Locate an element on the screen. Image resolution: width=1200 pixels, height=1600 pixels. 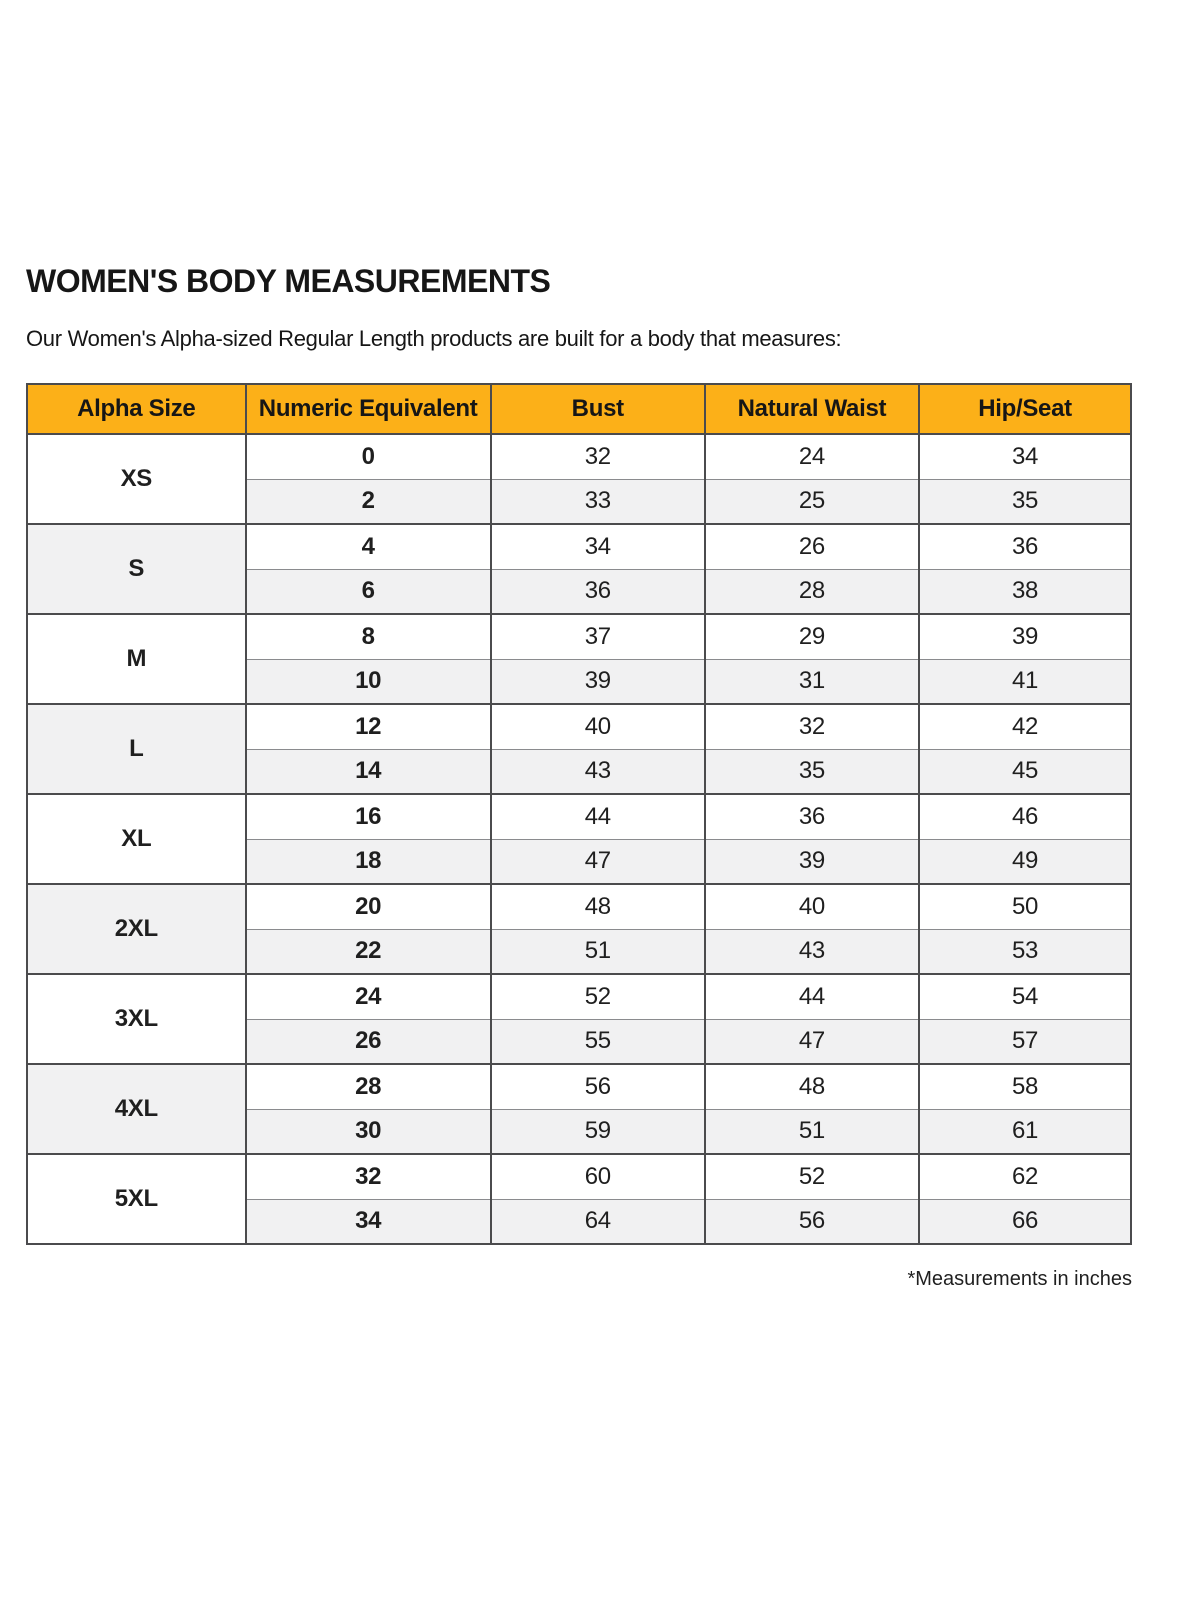
hip-seat-cell: 41 is located at coordinates (1025, 681).